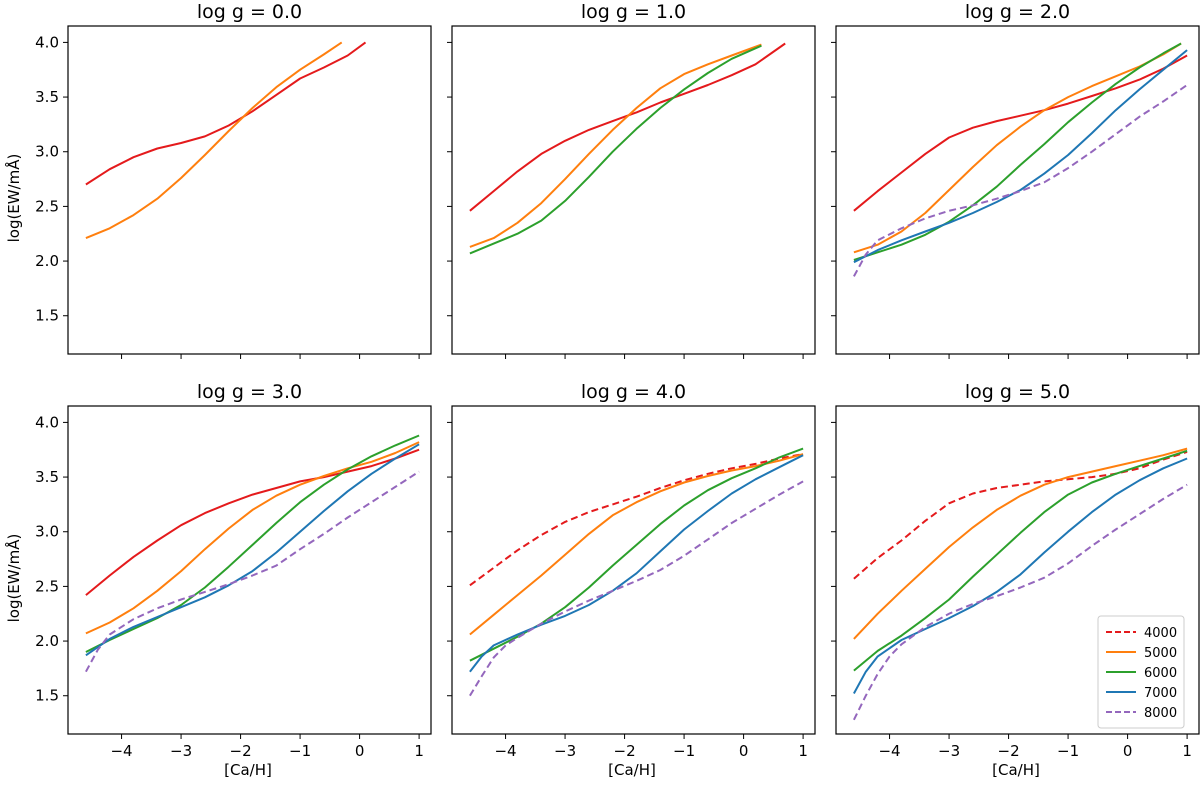 Image resolution: width=1200 pixels, height=786 pixels. What do you see at coordinates (1160, 653) in the screenshot?
I see `legend-label-5000: 5000` at bounding box center [1160, 653].